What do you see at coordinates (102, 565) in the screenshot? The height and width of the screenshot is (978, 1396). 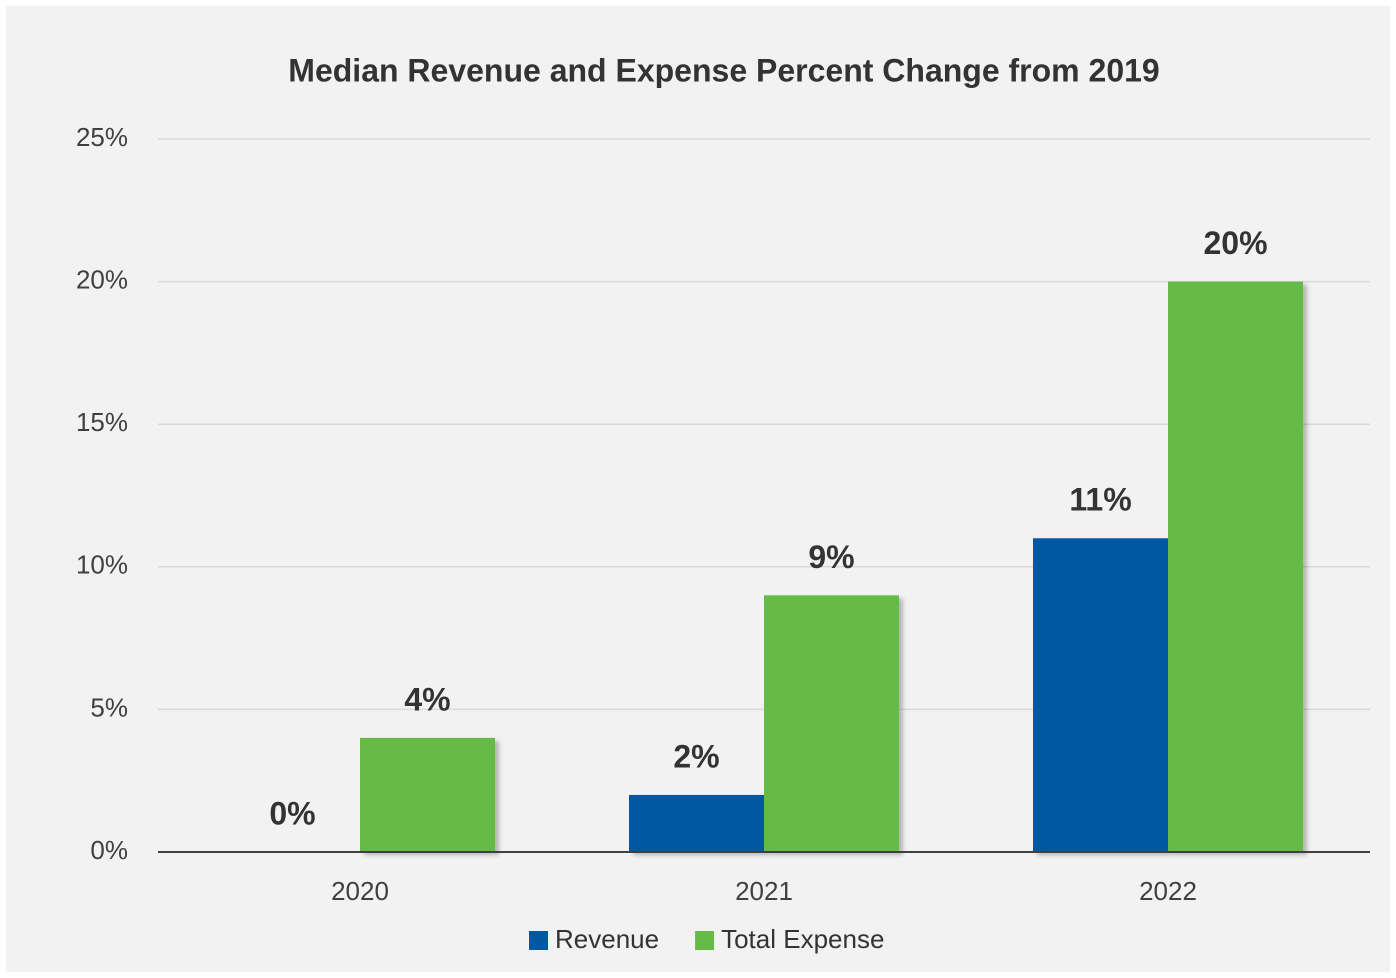 I see `y-tick-label: 10%` at bounding box center [102, 565].